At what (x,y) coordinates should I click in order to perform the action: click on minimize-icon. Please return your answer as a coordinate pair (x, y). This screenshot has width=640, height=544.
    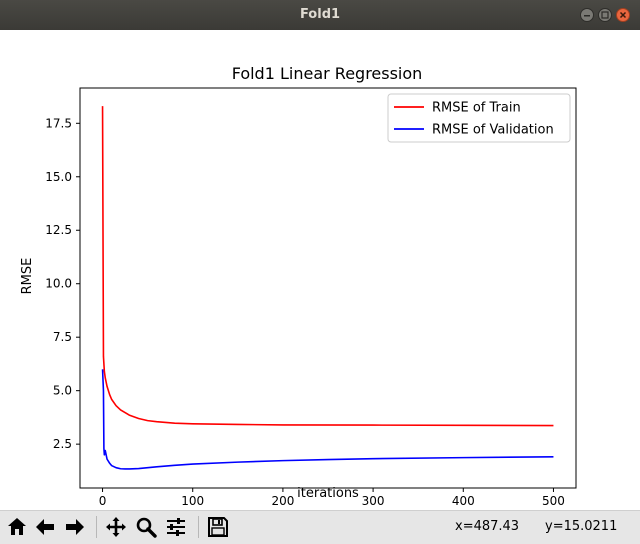
    Looking at the image, I should click on (587, 16).